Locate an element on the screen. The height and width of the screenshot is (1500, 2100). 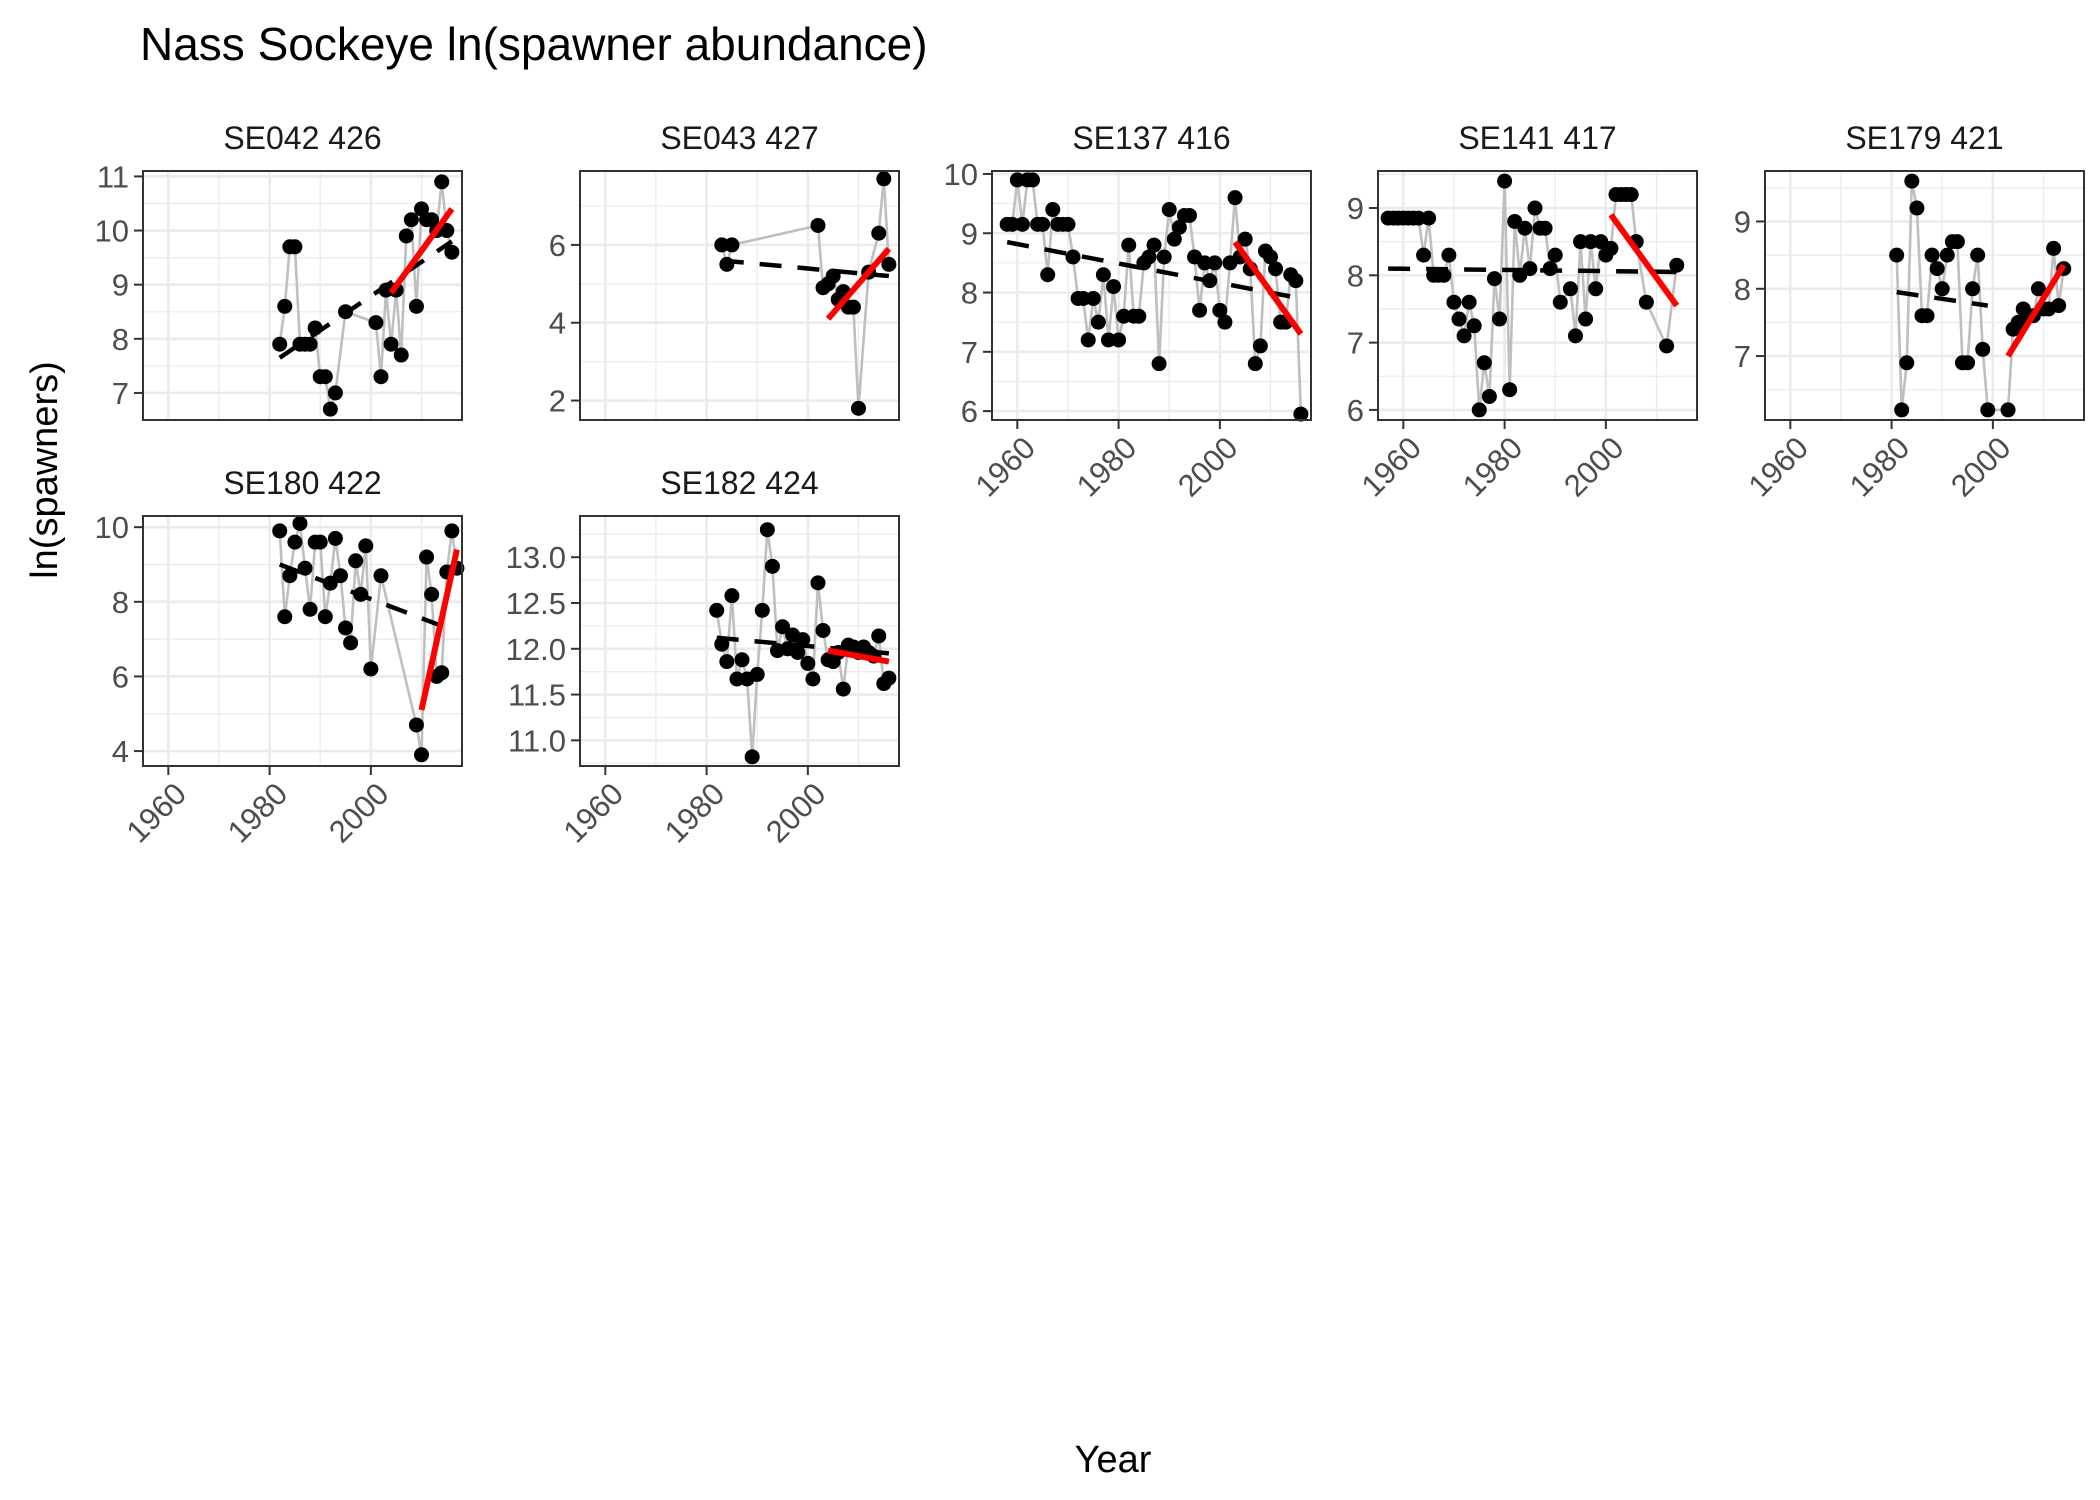
y-tick-label: 4 is located at coordinates (120, 751).